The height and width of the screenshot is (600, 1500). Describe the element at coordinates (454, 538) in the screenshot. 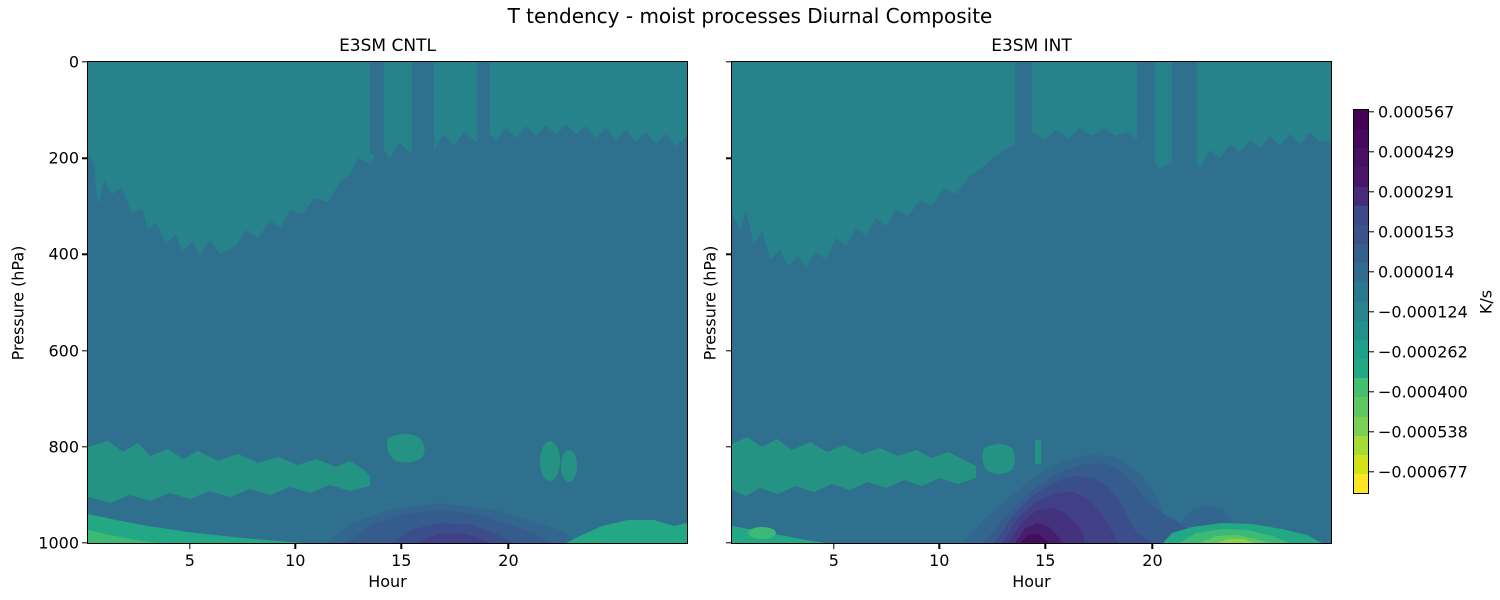

I see `surface-positive-core` at that location.